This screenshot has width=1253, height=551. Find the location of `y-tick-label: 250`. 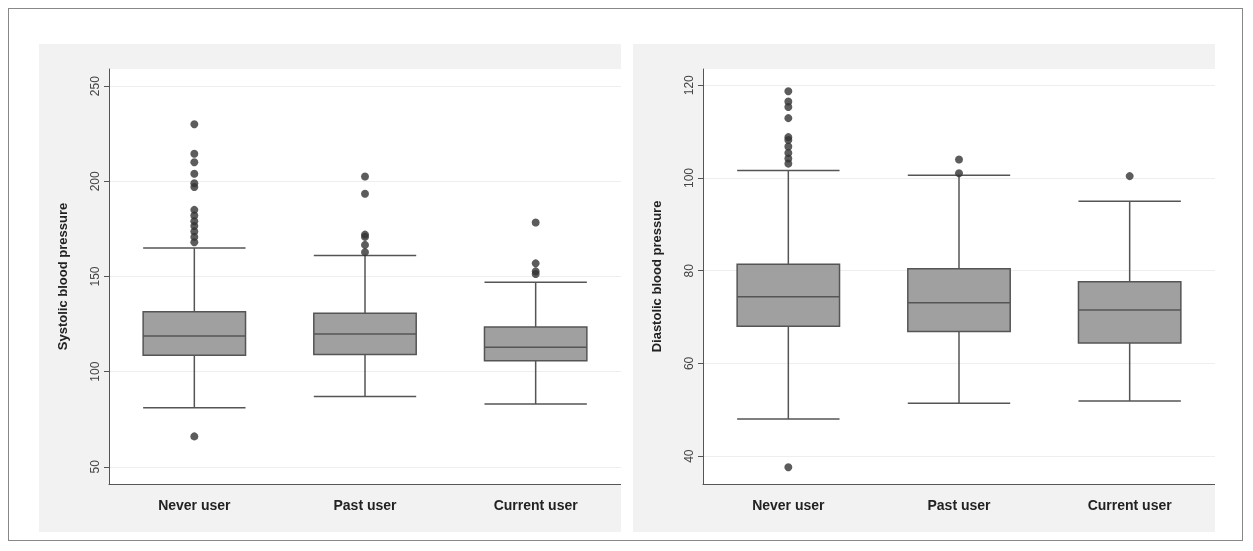

y-tick-label: 250 is located at coordinates (95, 86).